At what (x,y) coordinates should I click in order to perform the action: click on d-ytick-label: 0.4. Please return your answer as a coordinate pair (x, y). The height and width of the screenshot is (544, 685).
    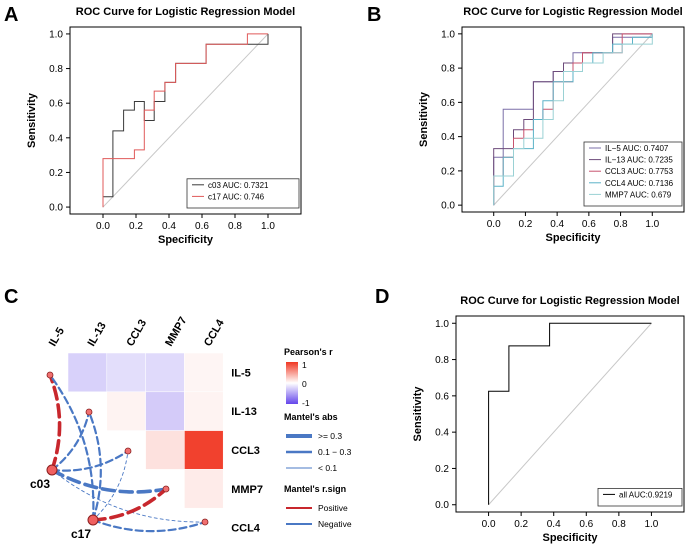
    Looking at the image, I should click on (442, 433).